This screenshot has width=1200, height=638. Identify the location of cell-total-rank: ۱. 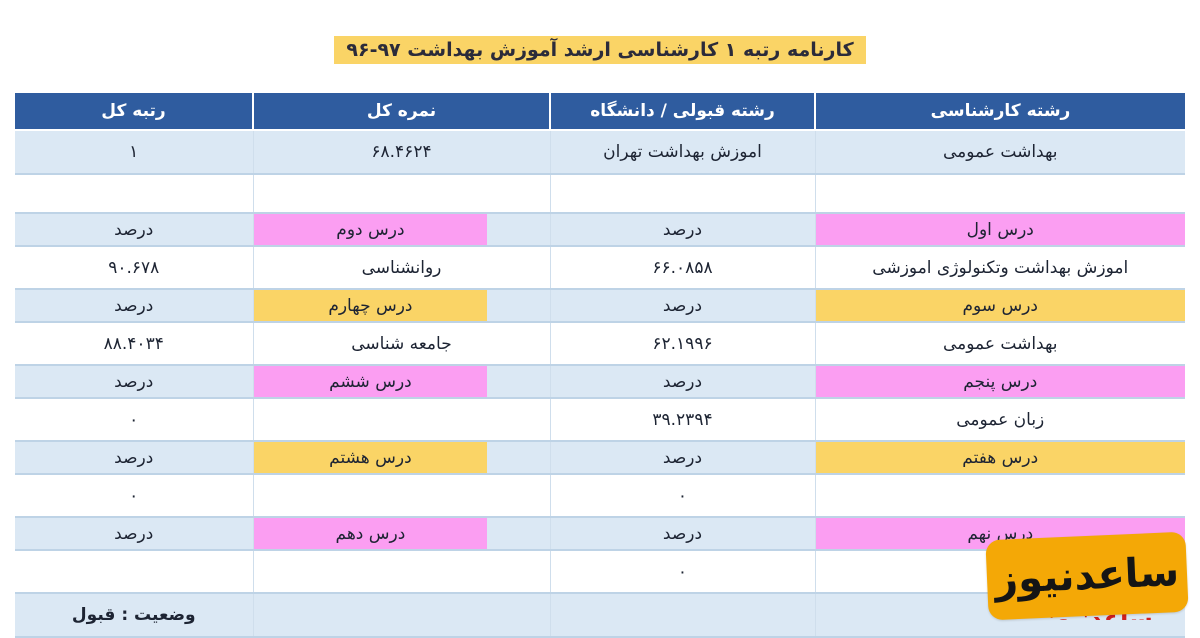
(134, 152).